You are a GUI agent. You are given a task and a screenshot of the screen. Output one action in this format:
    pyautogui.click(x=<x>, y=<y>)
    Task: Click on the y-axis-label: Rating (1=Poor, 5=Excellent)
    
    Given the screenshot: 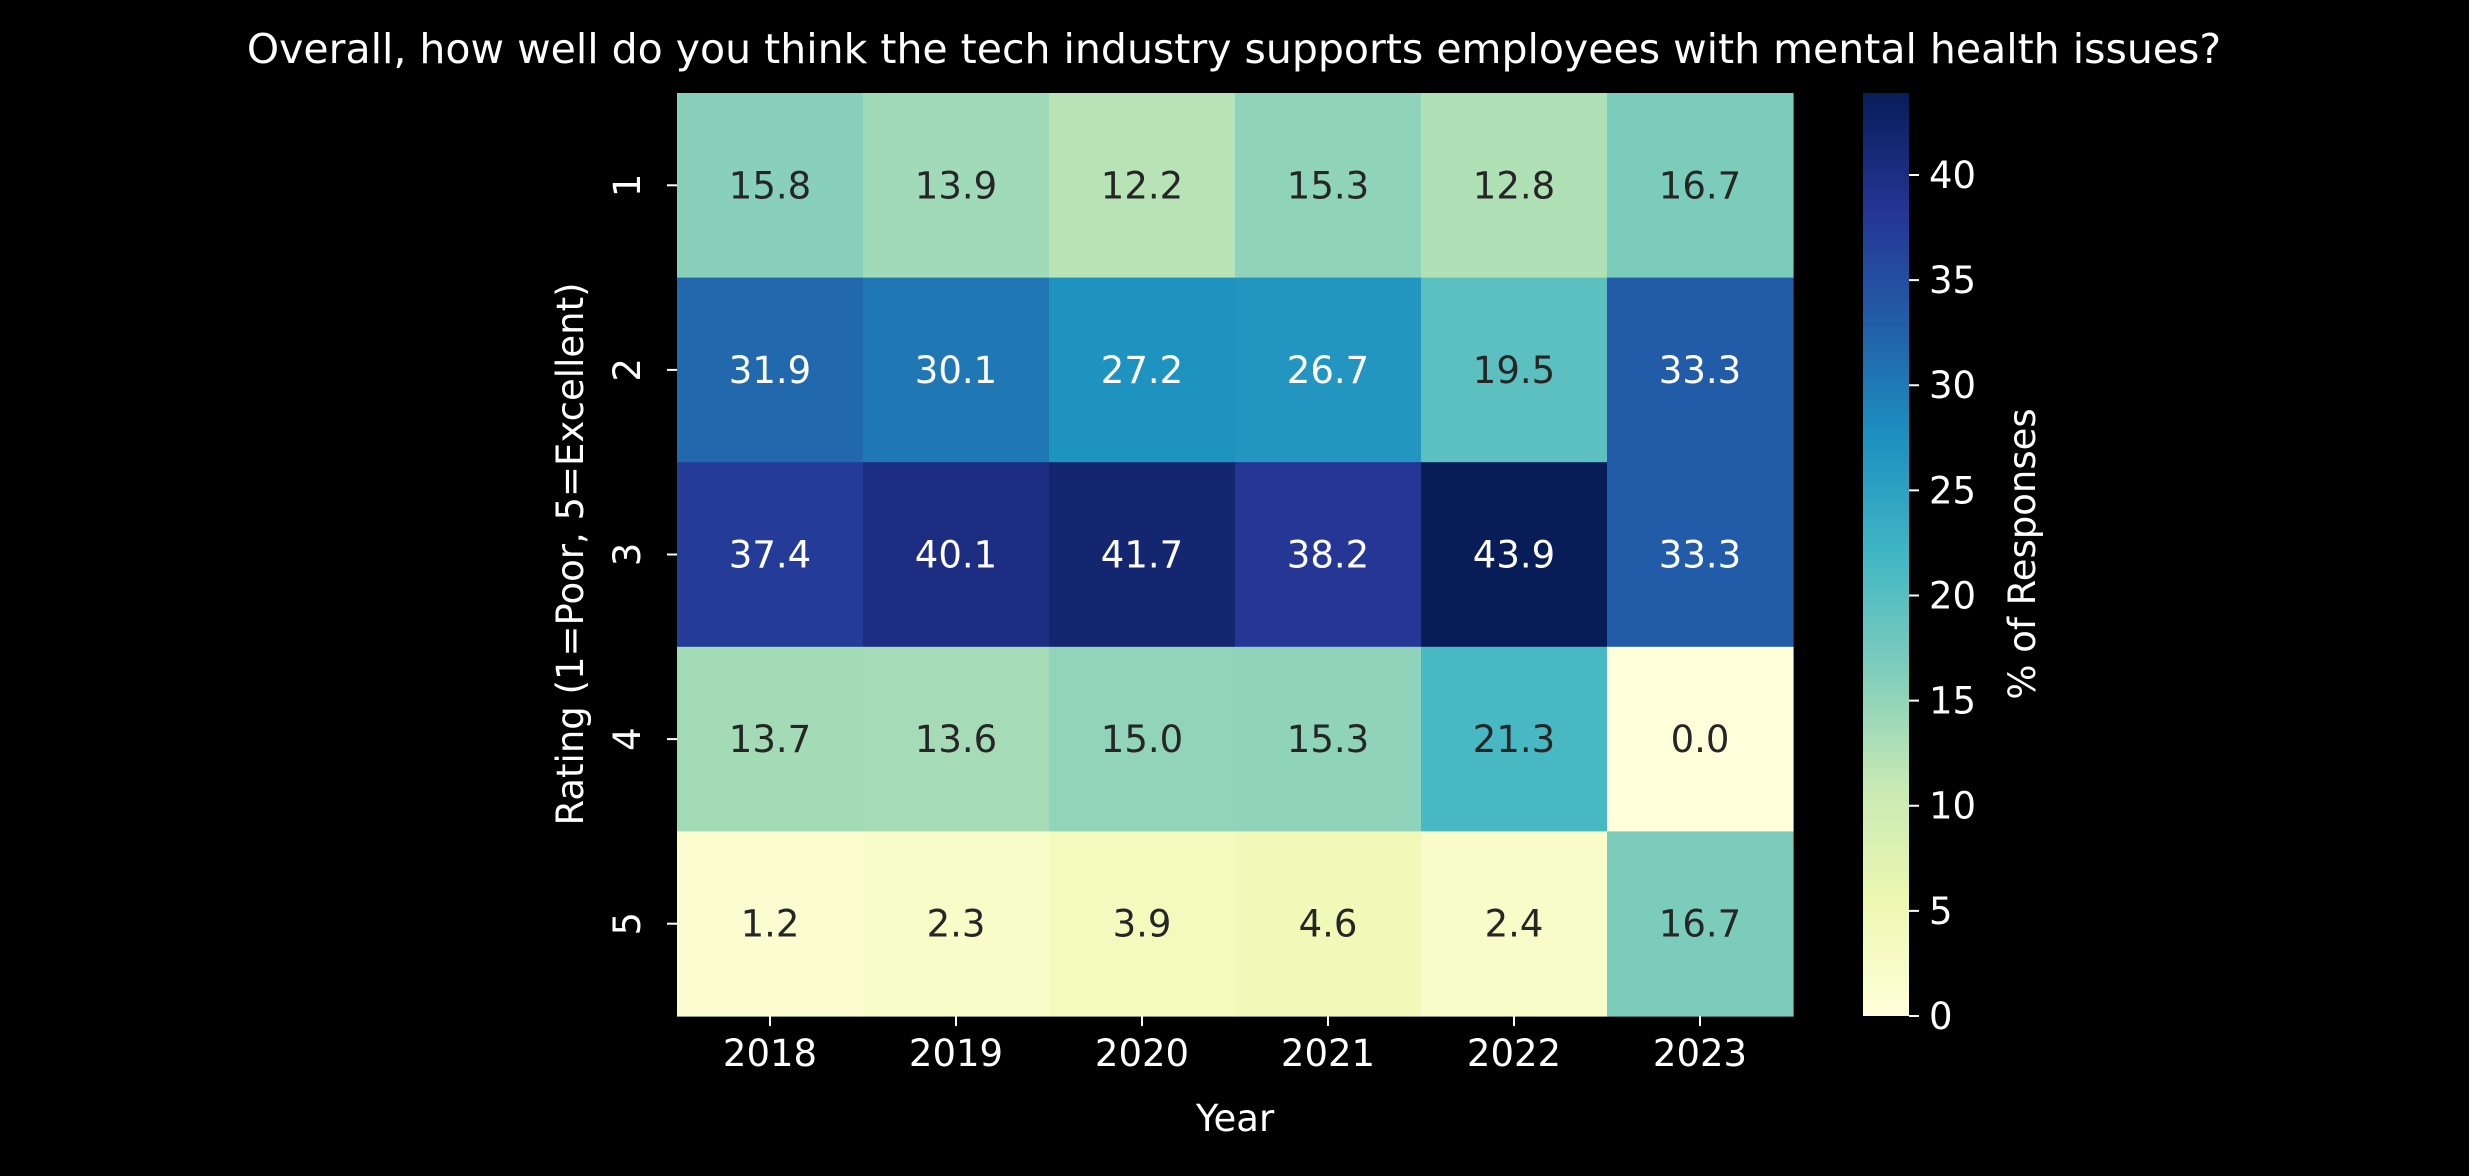 What is the action you would take?
    pyautogui.click(x=570, y=553)
    